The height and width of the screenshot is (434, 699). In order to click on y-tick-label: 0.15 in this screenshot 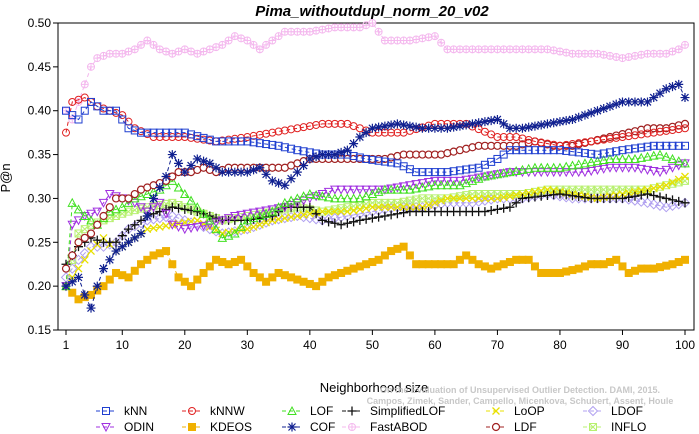, I will do `click(40, 330)`.